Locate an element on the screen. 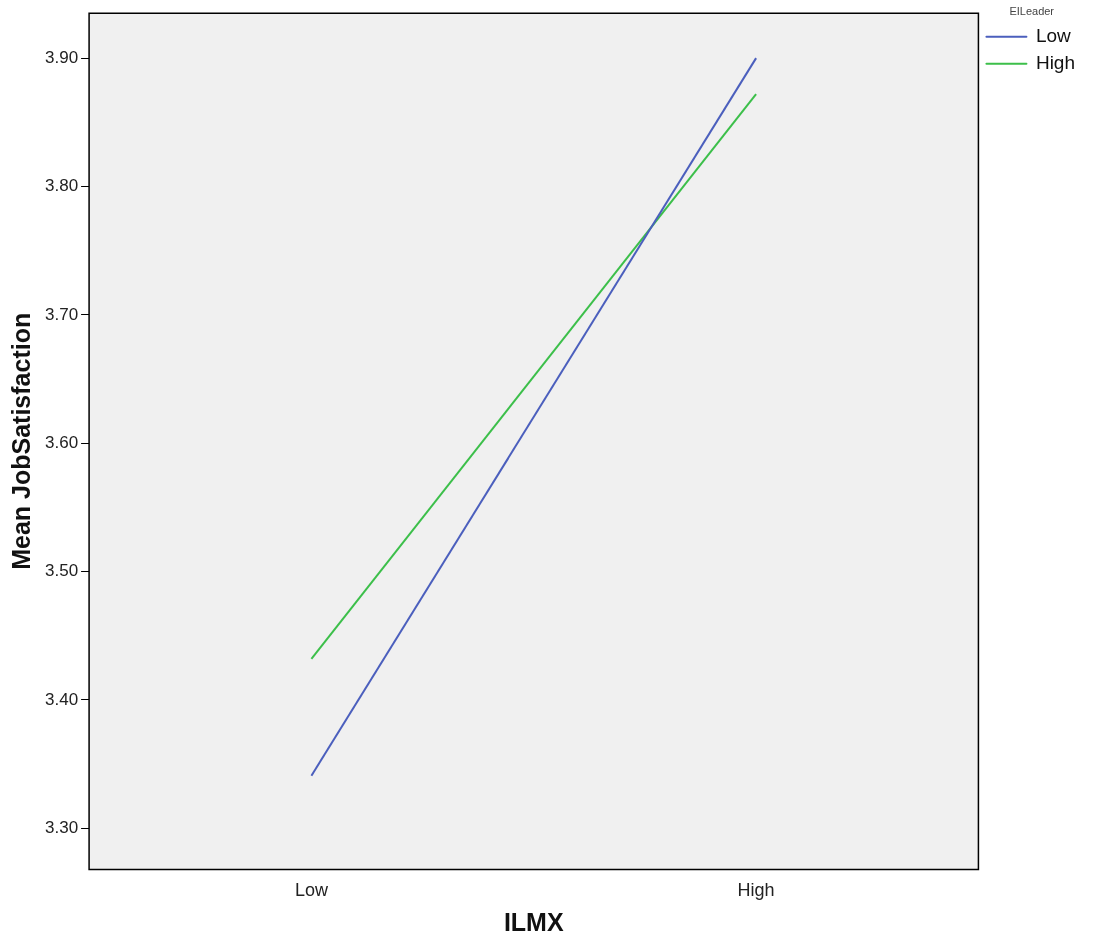 The height and width of the screenshot is (951, 1095). legend-label: High is located at coordinates (1055, 62).